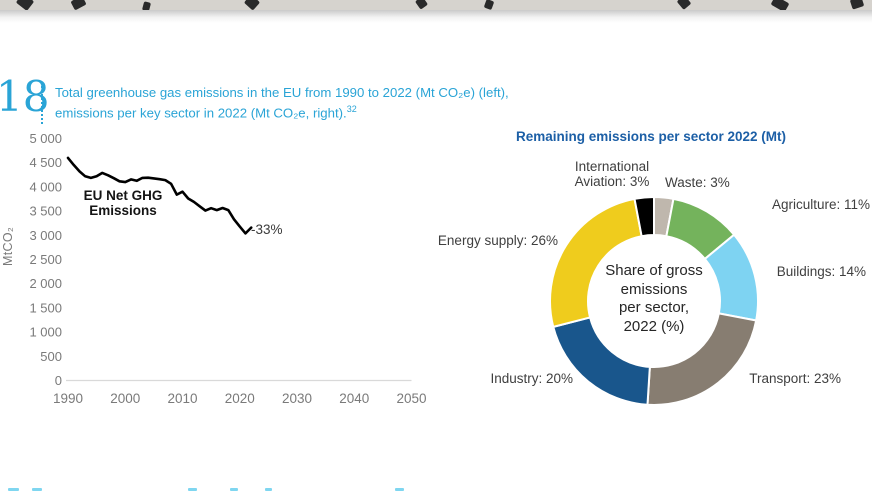 The width and height of the screenshot is (872, 491). What do you see at coordinates (45, 307) in the screenshot?
I see `y-tick-label: 1 500` at bounding box center [45, 307].